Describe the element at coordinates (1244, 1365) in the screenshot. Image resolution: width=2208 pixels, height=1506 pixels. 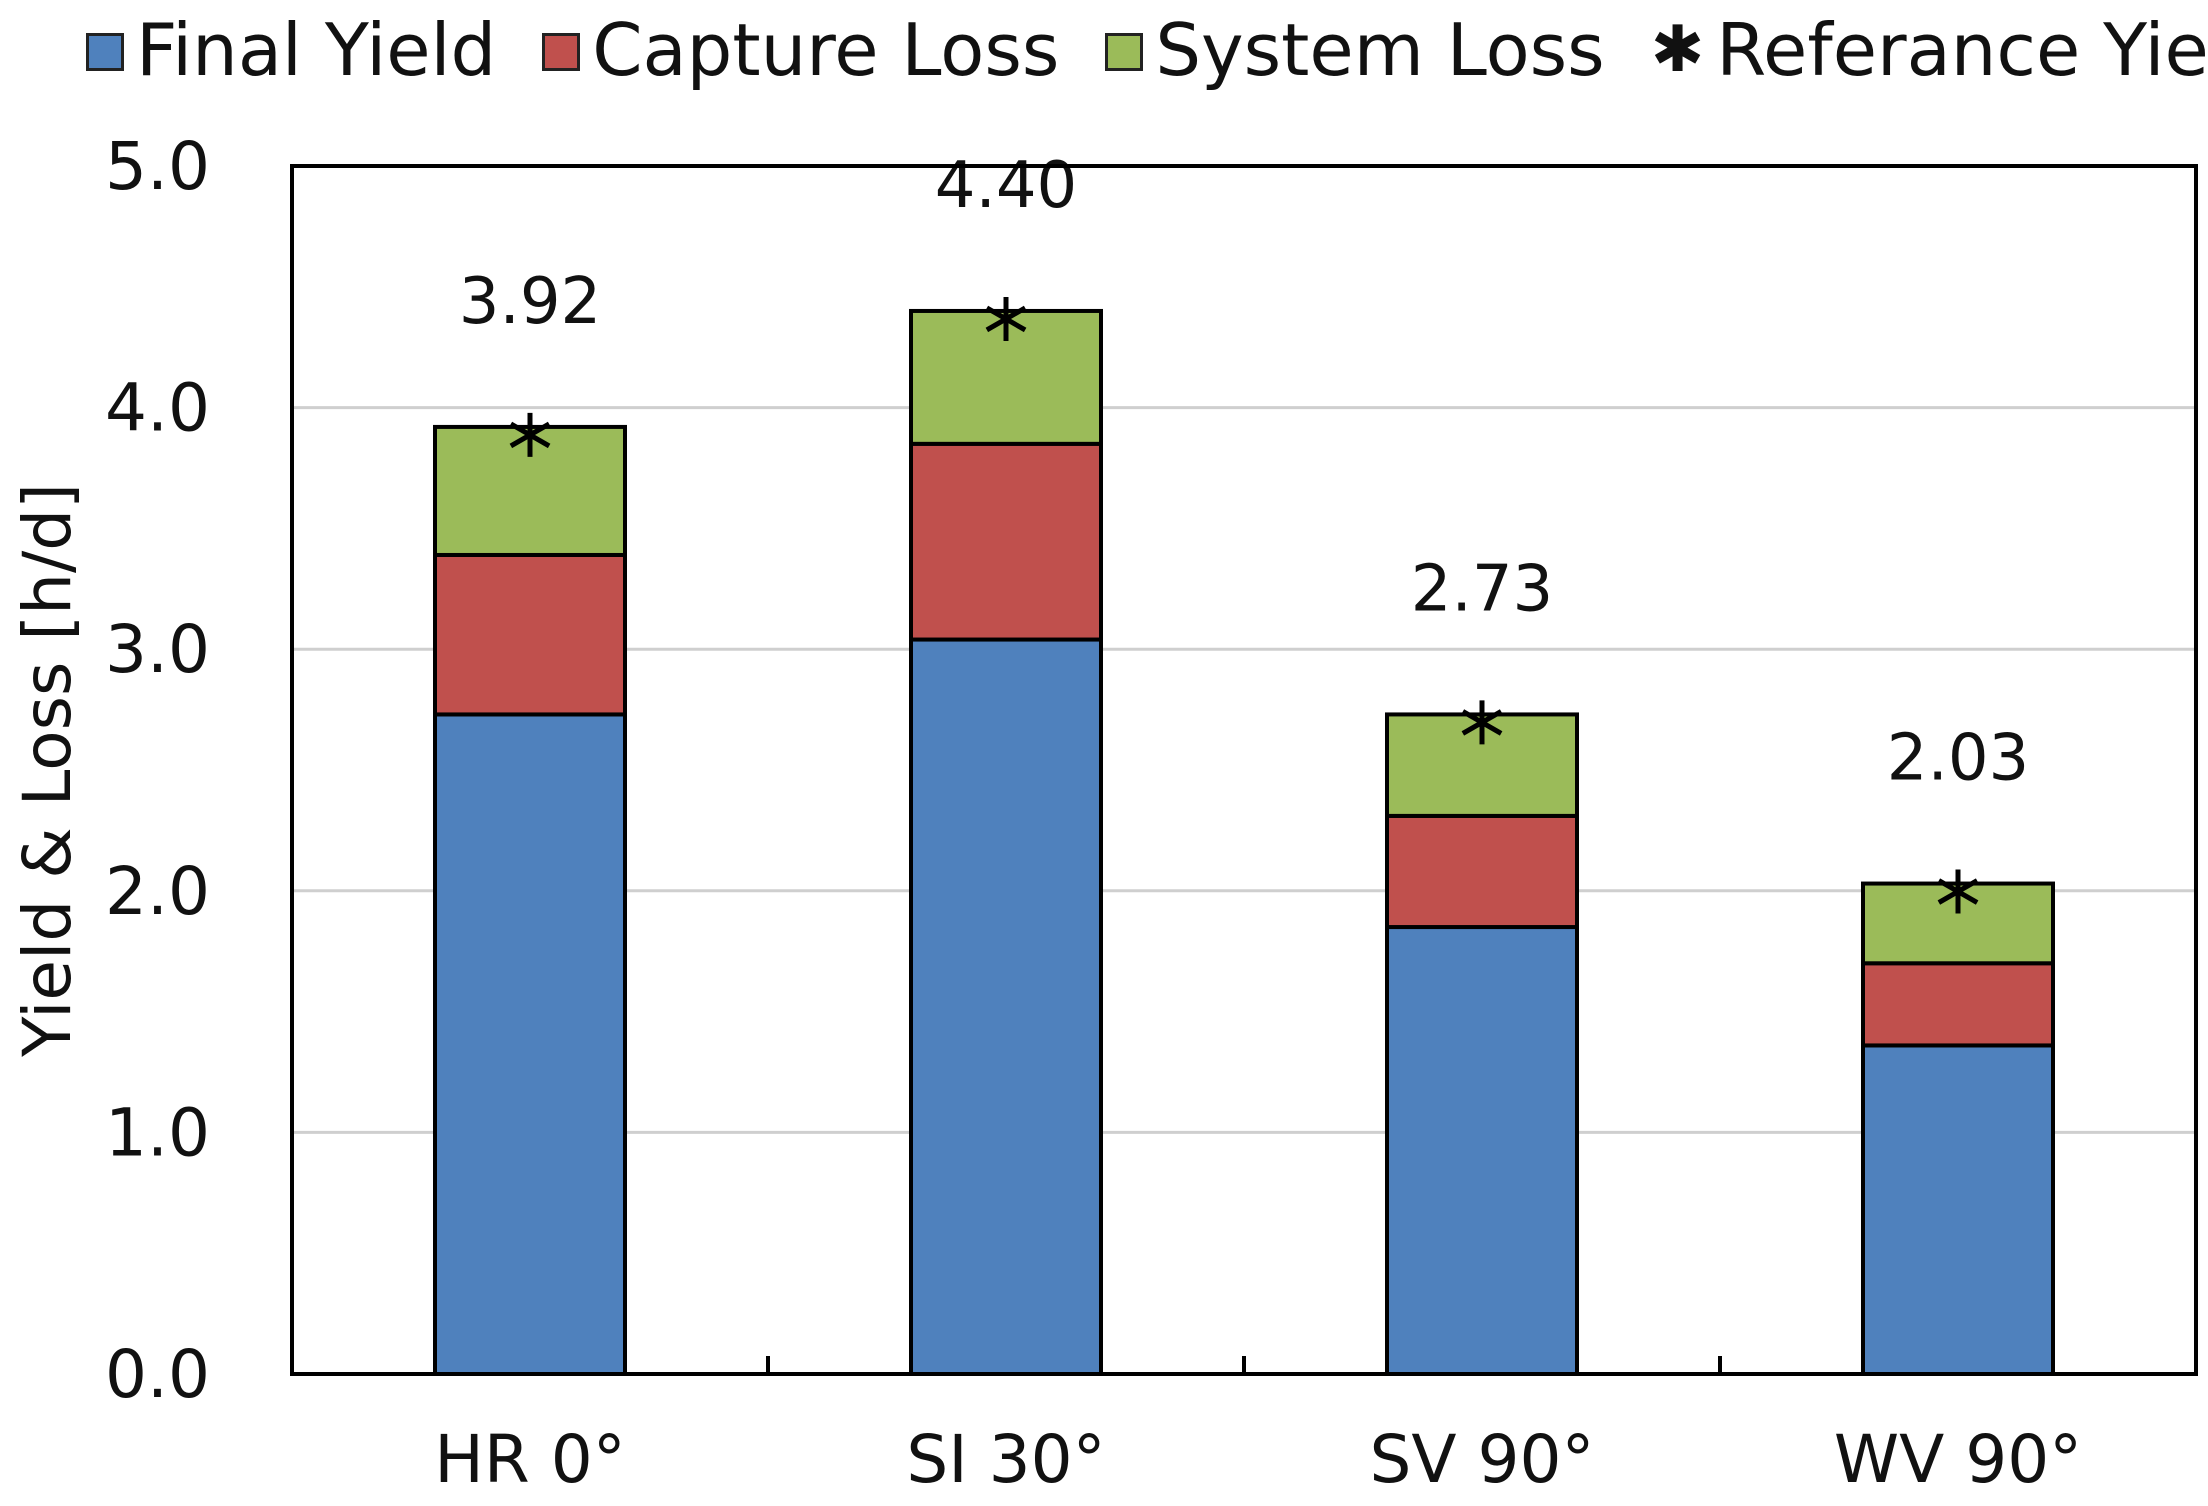
I see `x-axis-ticks` at that location.